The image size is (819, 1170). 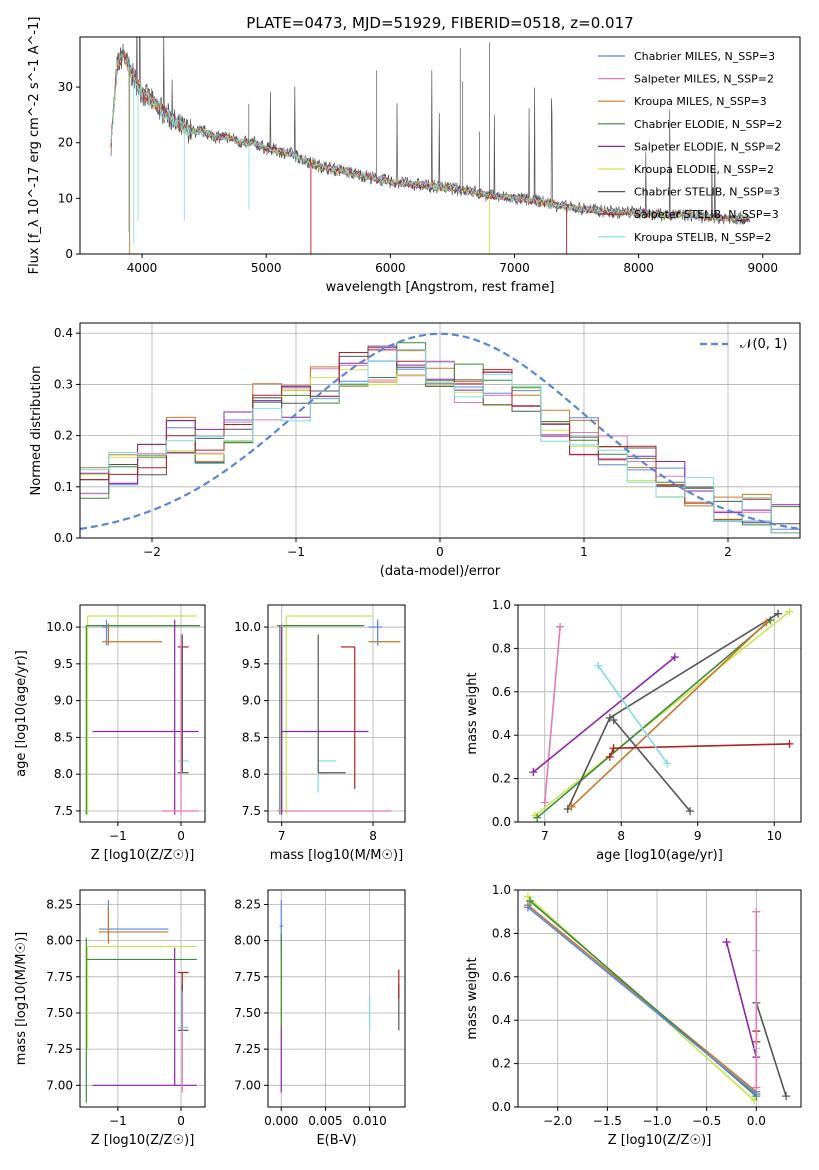 I want to click on x-tick-label: −1.5, so click(x=607, y=1121).